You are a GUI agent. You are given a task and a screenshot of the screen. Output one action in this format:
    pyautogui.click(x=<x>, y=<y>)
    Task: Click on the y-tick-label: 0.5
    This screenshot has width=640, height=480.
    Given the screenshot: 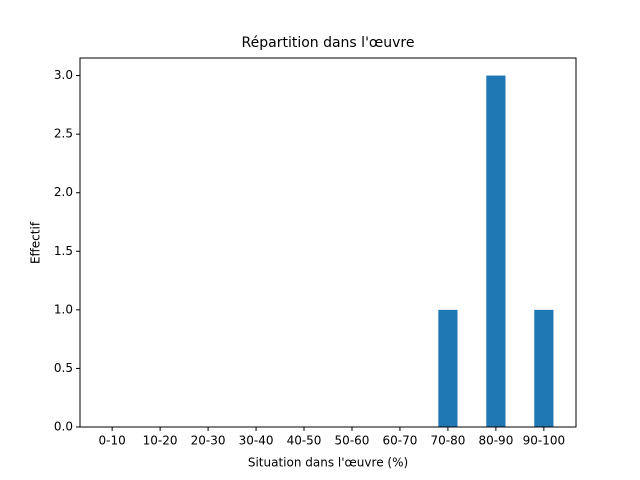 What is the action you would take?
    pyautogui.click(x=63, y=368)
    